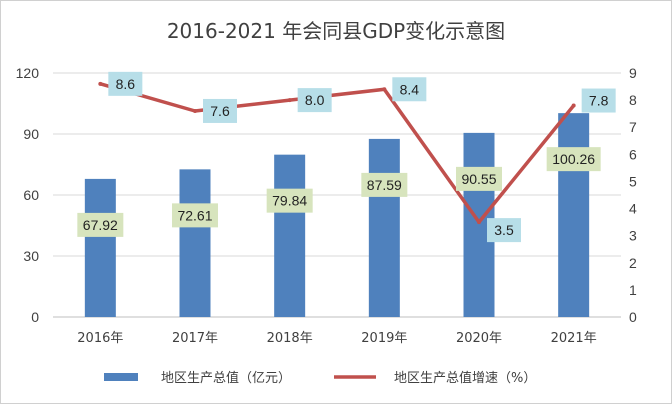 This screenshot has width=672, height=404. I want to click on legend-label-line: 地区生产总值增速（%）, so click(465, 378).